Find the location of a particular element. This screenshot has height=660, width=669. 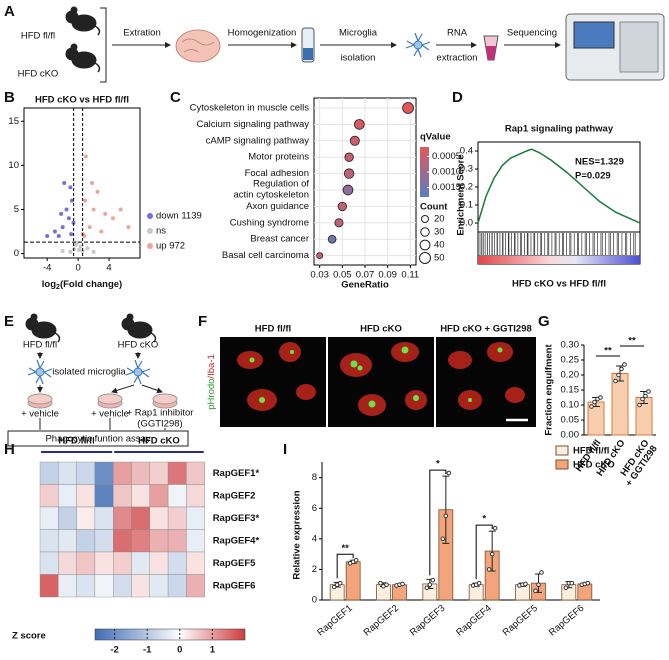

panel-label: D is located at coordinates (457, 97).